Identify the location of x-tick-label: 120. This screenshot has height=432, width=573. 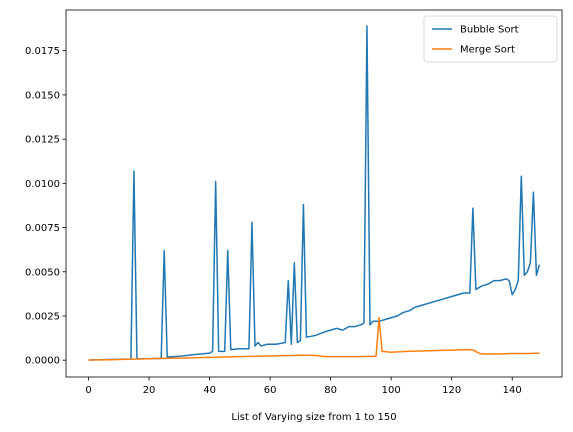
(451, 390).